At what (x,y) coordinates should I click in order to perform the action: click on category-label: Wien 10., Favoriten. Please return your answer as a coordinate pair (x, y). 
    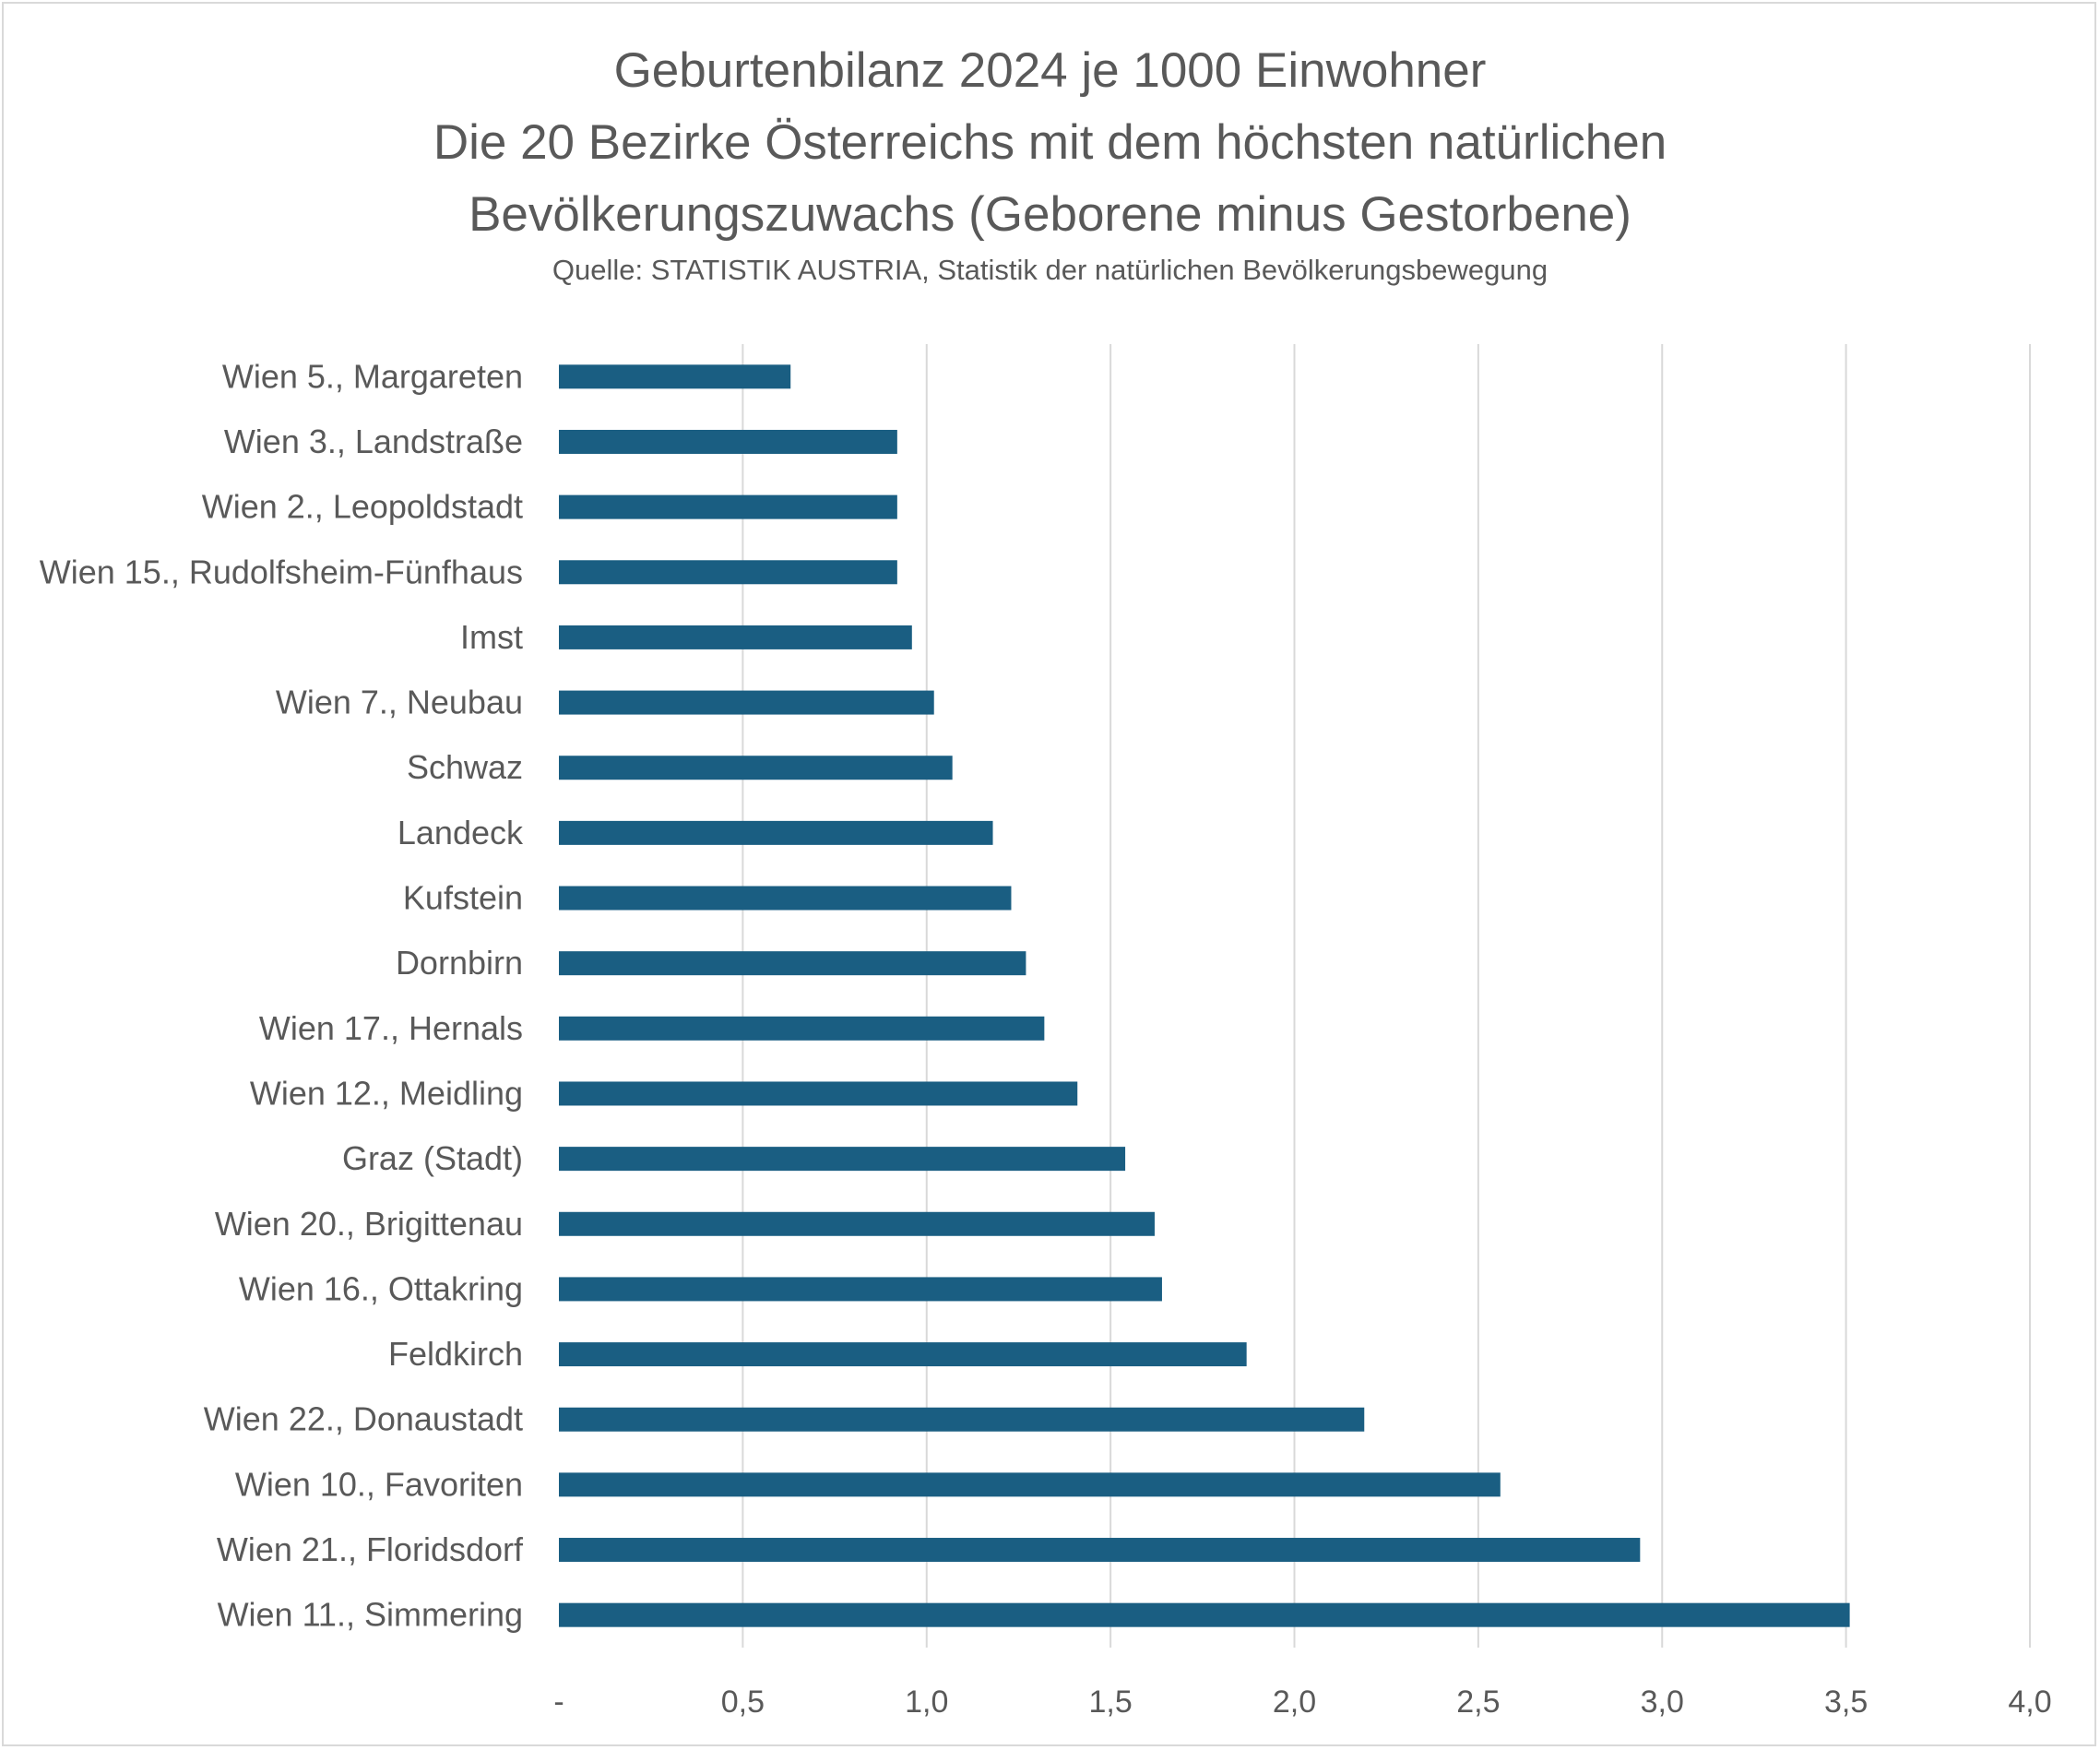
    Looking at the image, I should click on (379, 1484).